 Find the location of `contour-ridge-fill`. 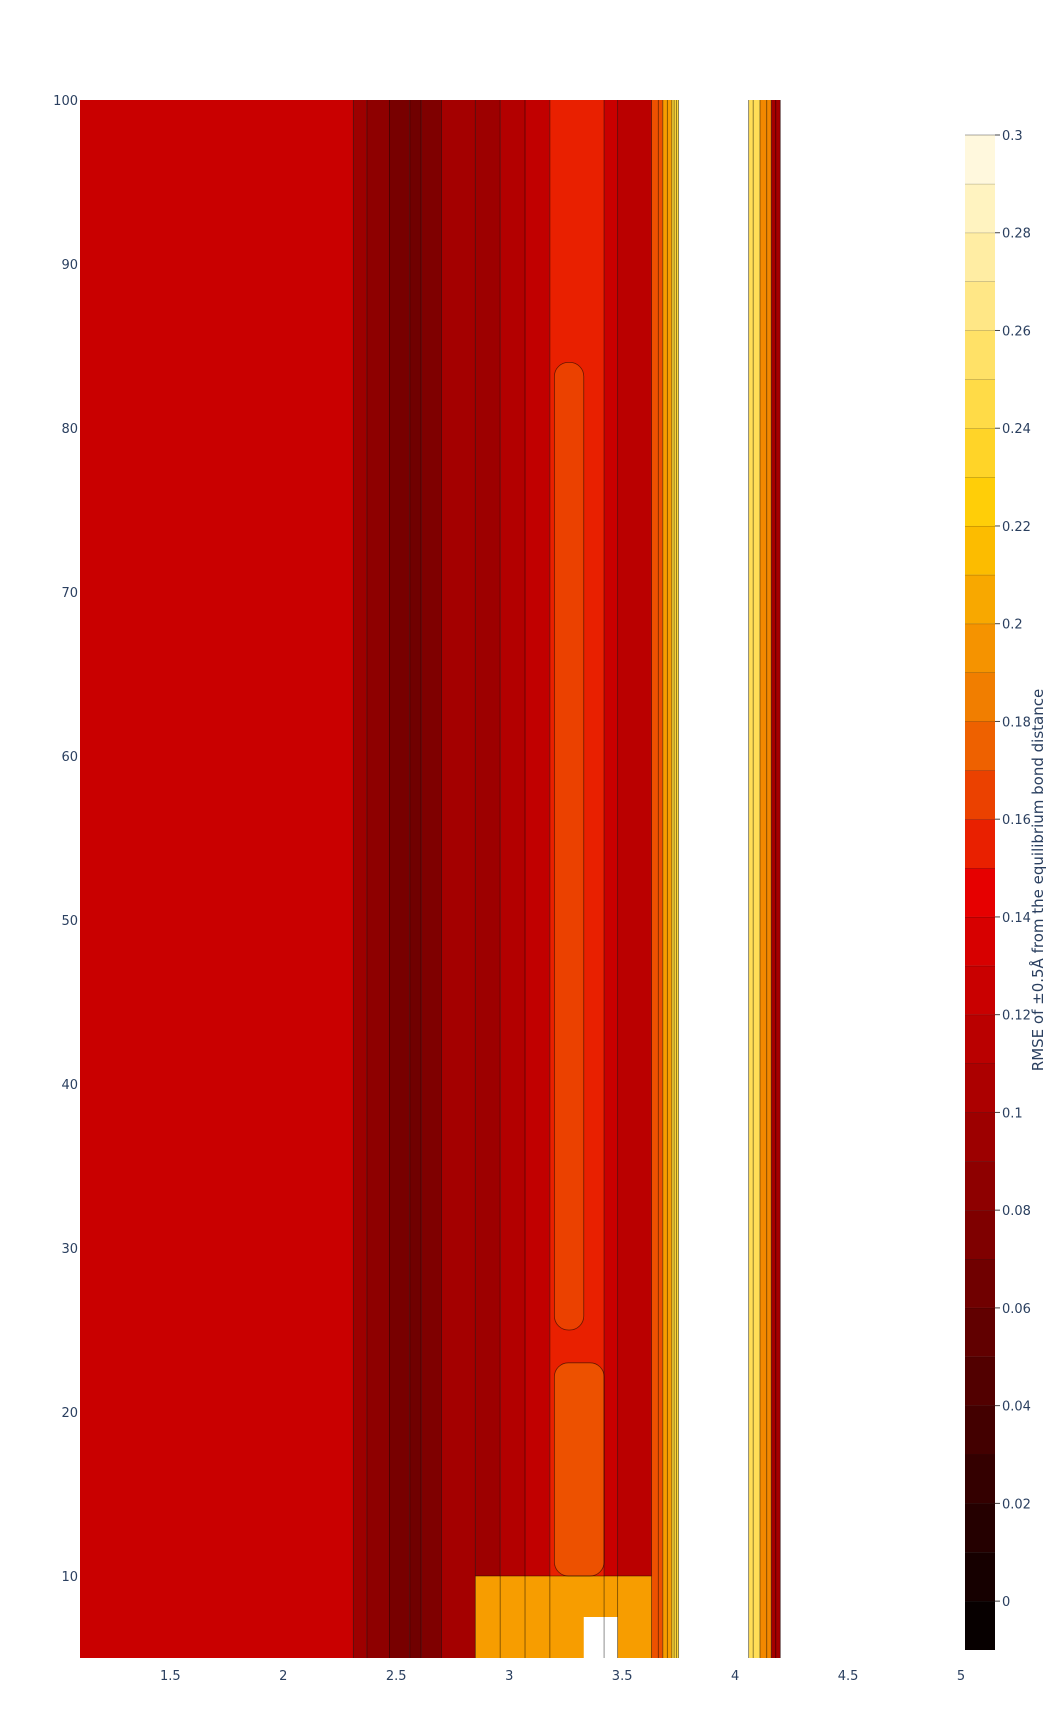

contour-ridge-fill is located at coordinates (563, 1617).